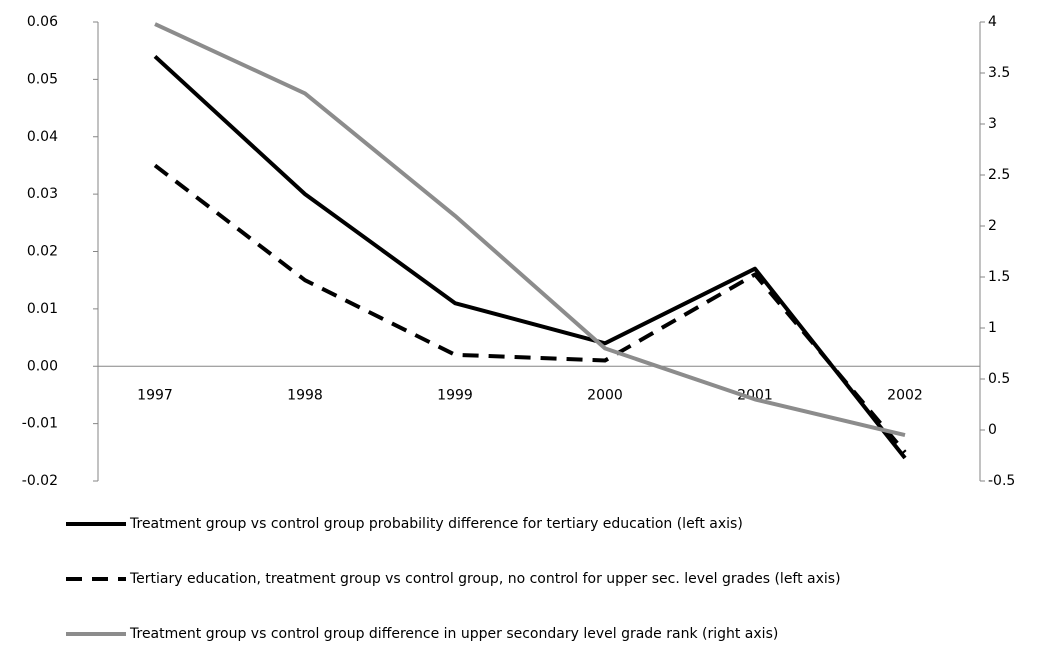 The image size is (1037, 645). What do you see at coordinates (605, 395) in the screenshot?
I see `x-tick-label: 2000` at bounding box center [605, 395].